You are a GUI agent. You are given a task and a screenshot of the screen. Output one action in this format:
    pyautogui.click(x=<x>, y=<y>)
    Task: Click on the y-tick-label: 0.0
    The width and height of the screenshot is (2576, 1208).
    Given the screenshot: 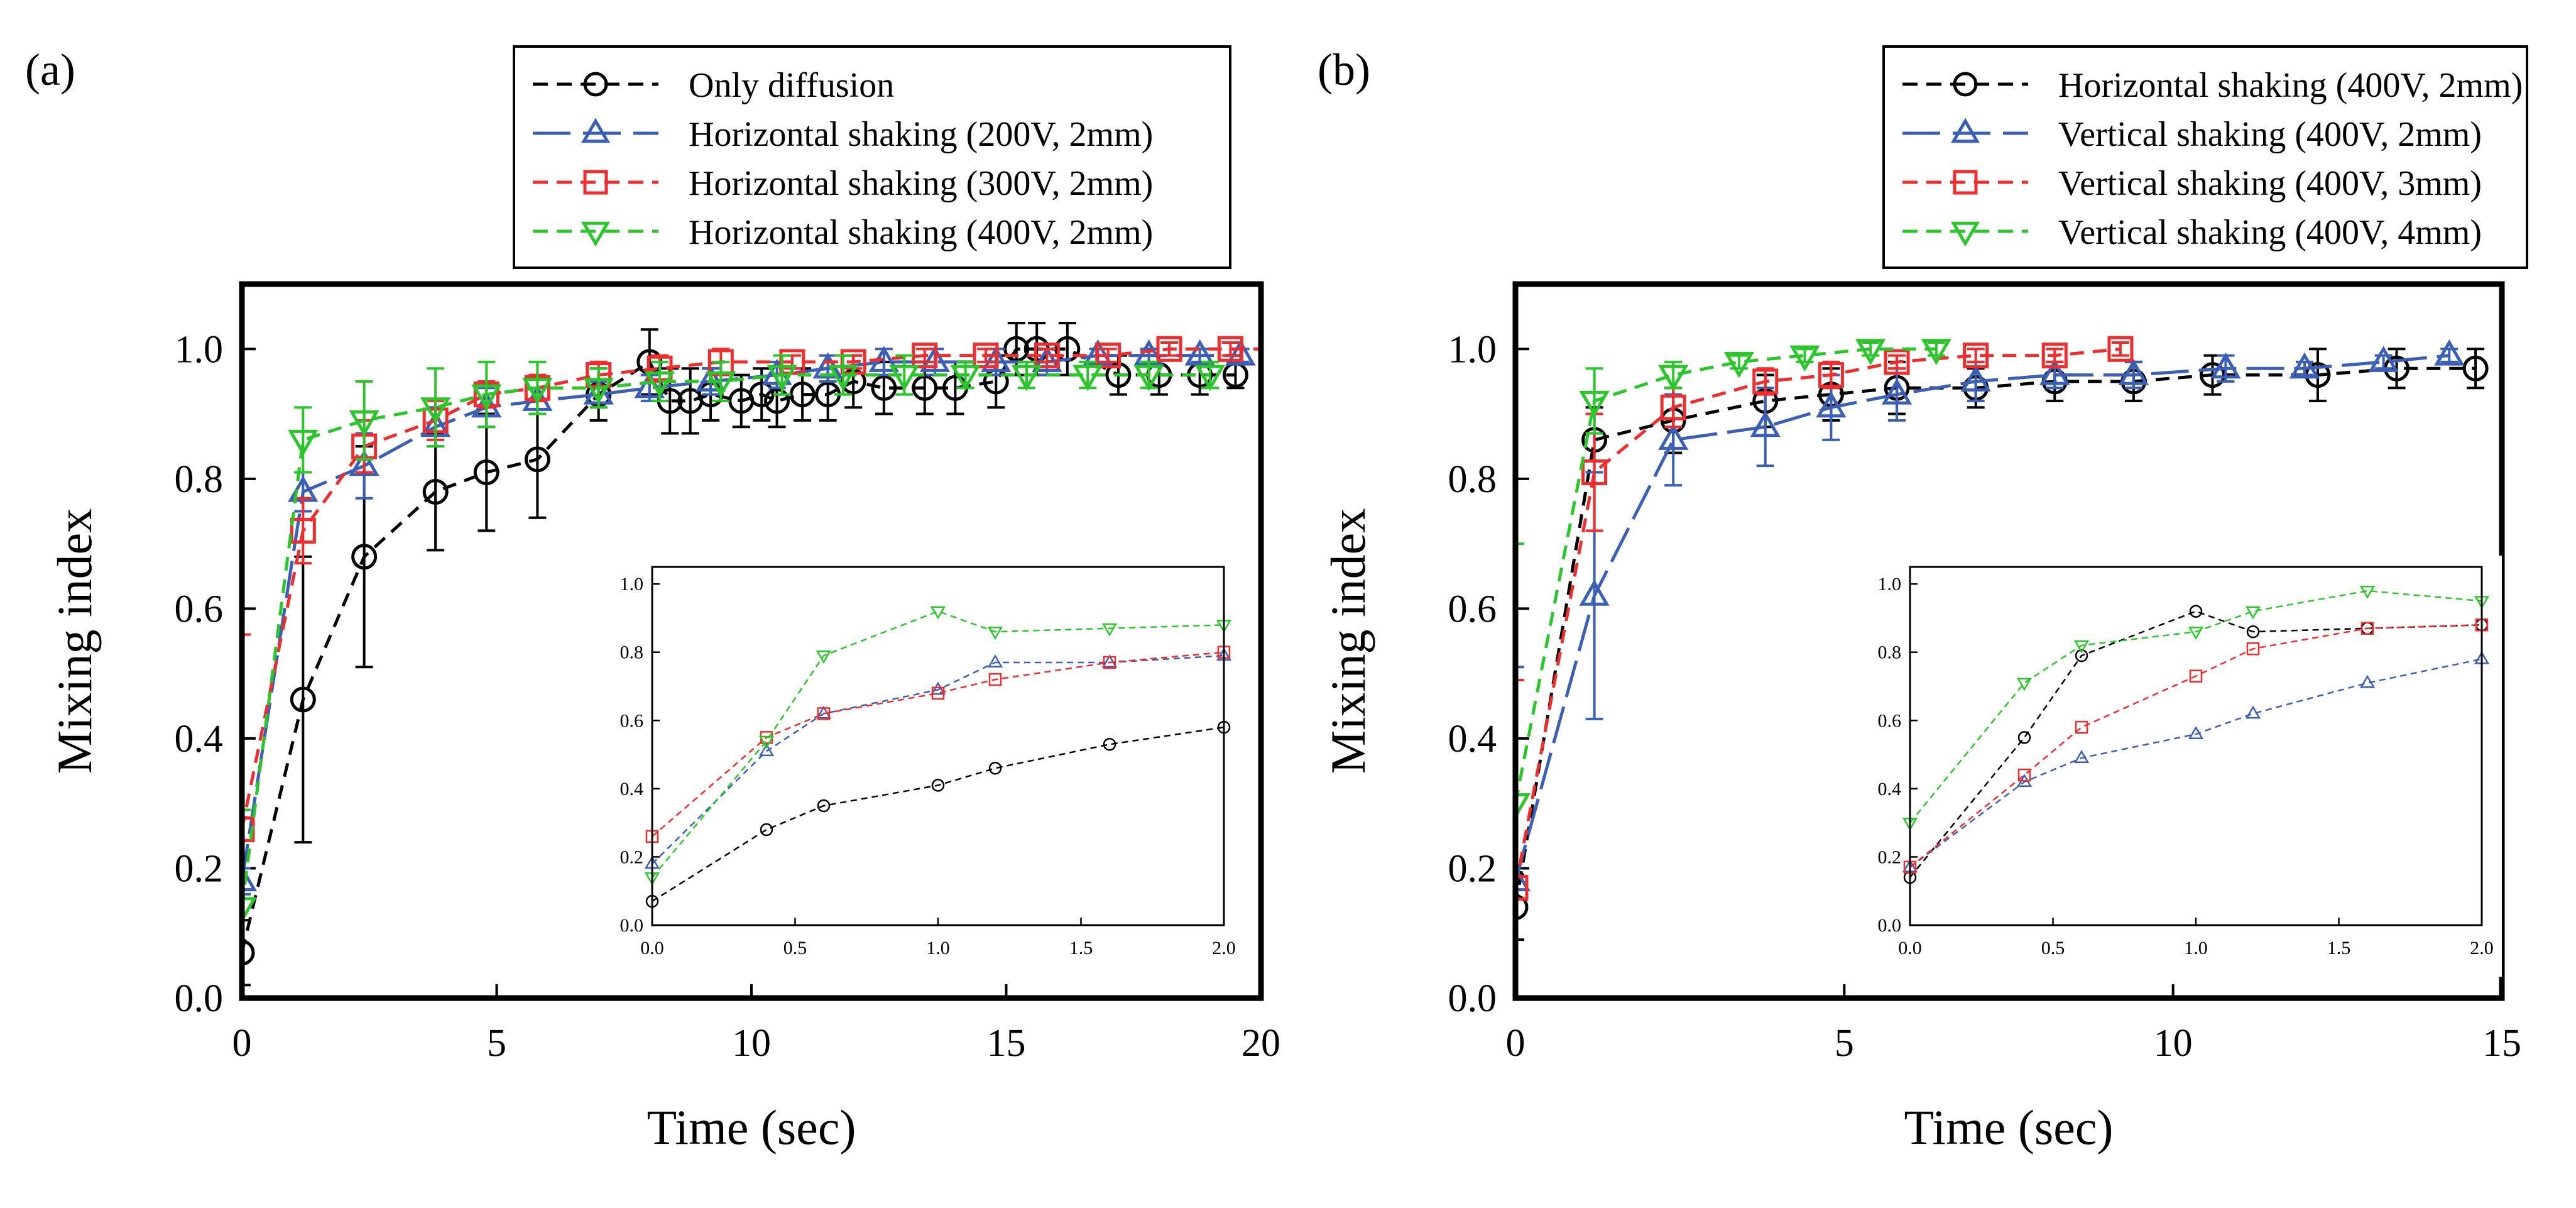 What is the action you would take?
    pyautogui.click(x=1472, y=999)
    